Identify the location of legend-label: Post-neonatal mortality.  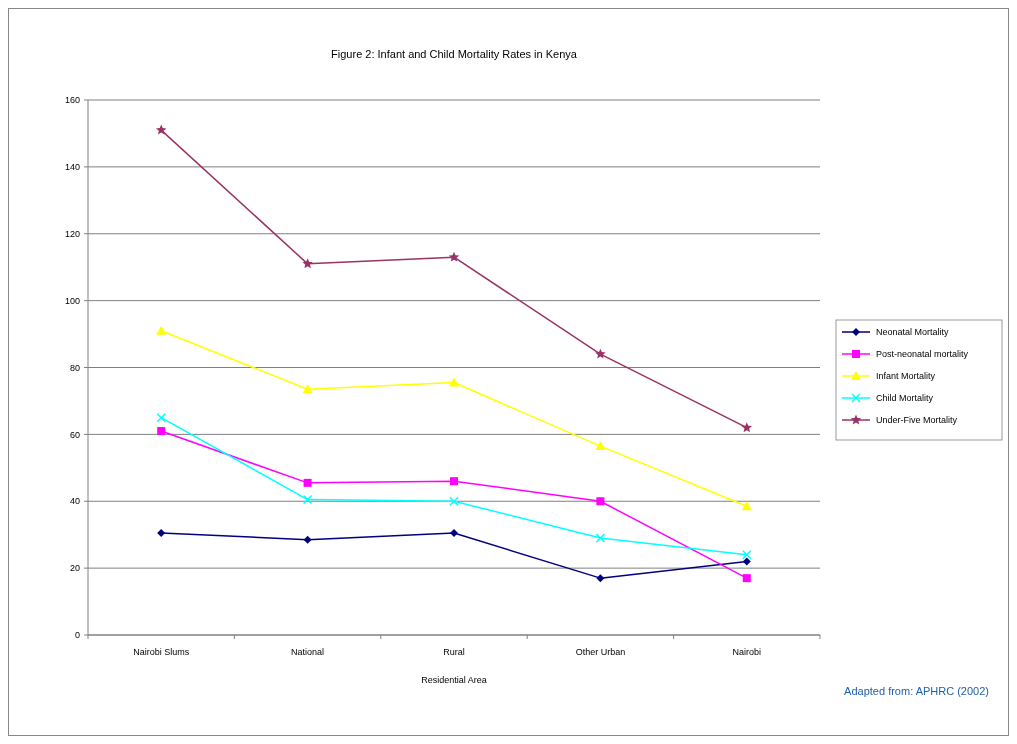
(922, 354).